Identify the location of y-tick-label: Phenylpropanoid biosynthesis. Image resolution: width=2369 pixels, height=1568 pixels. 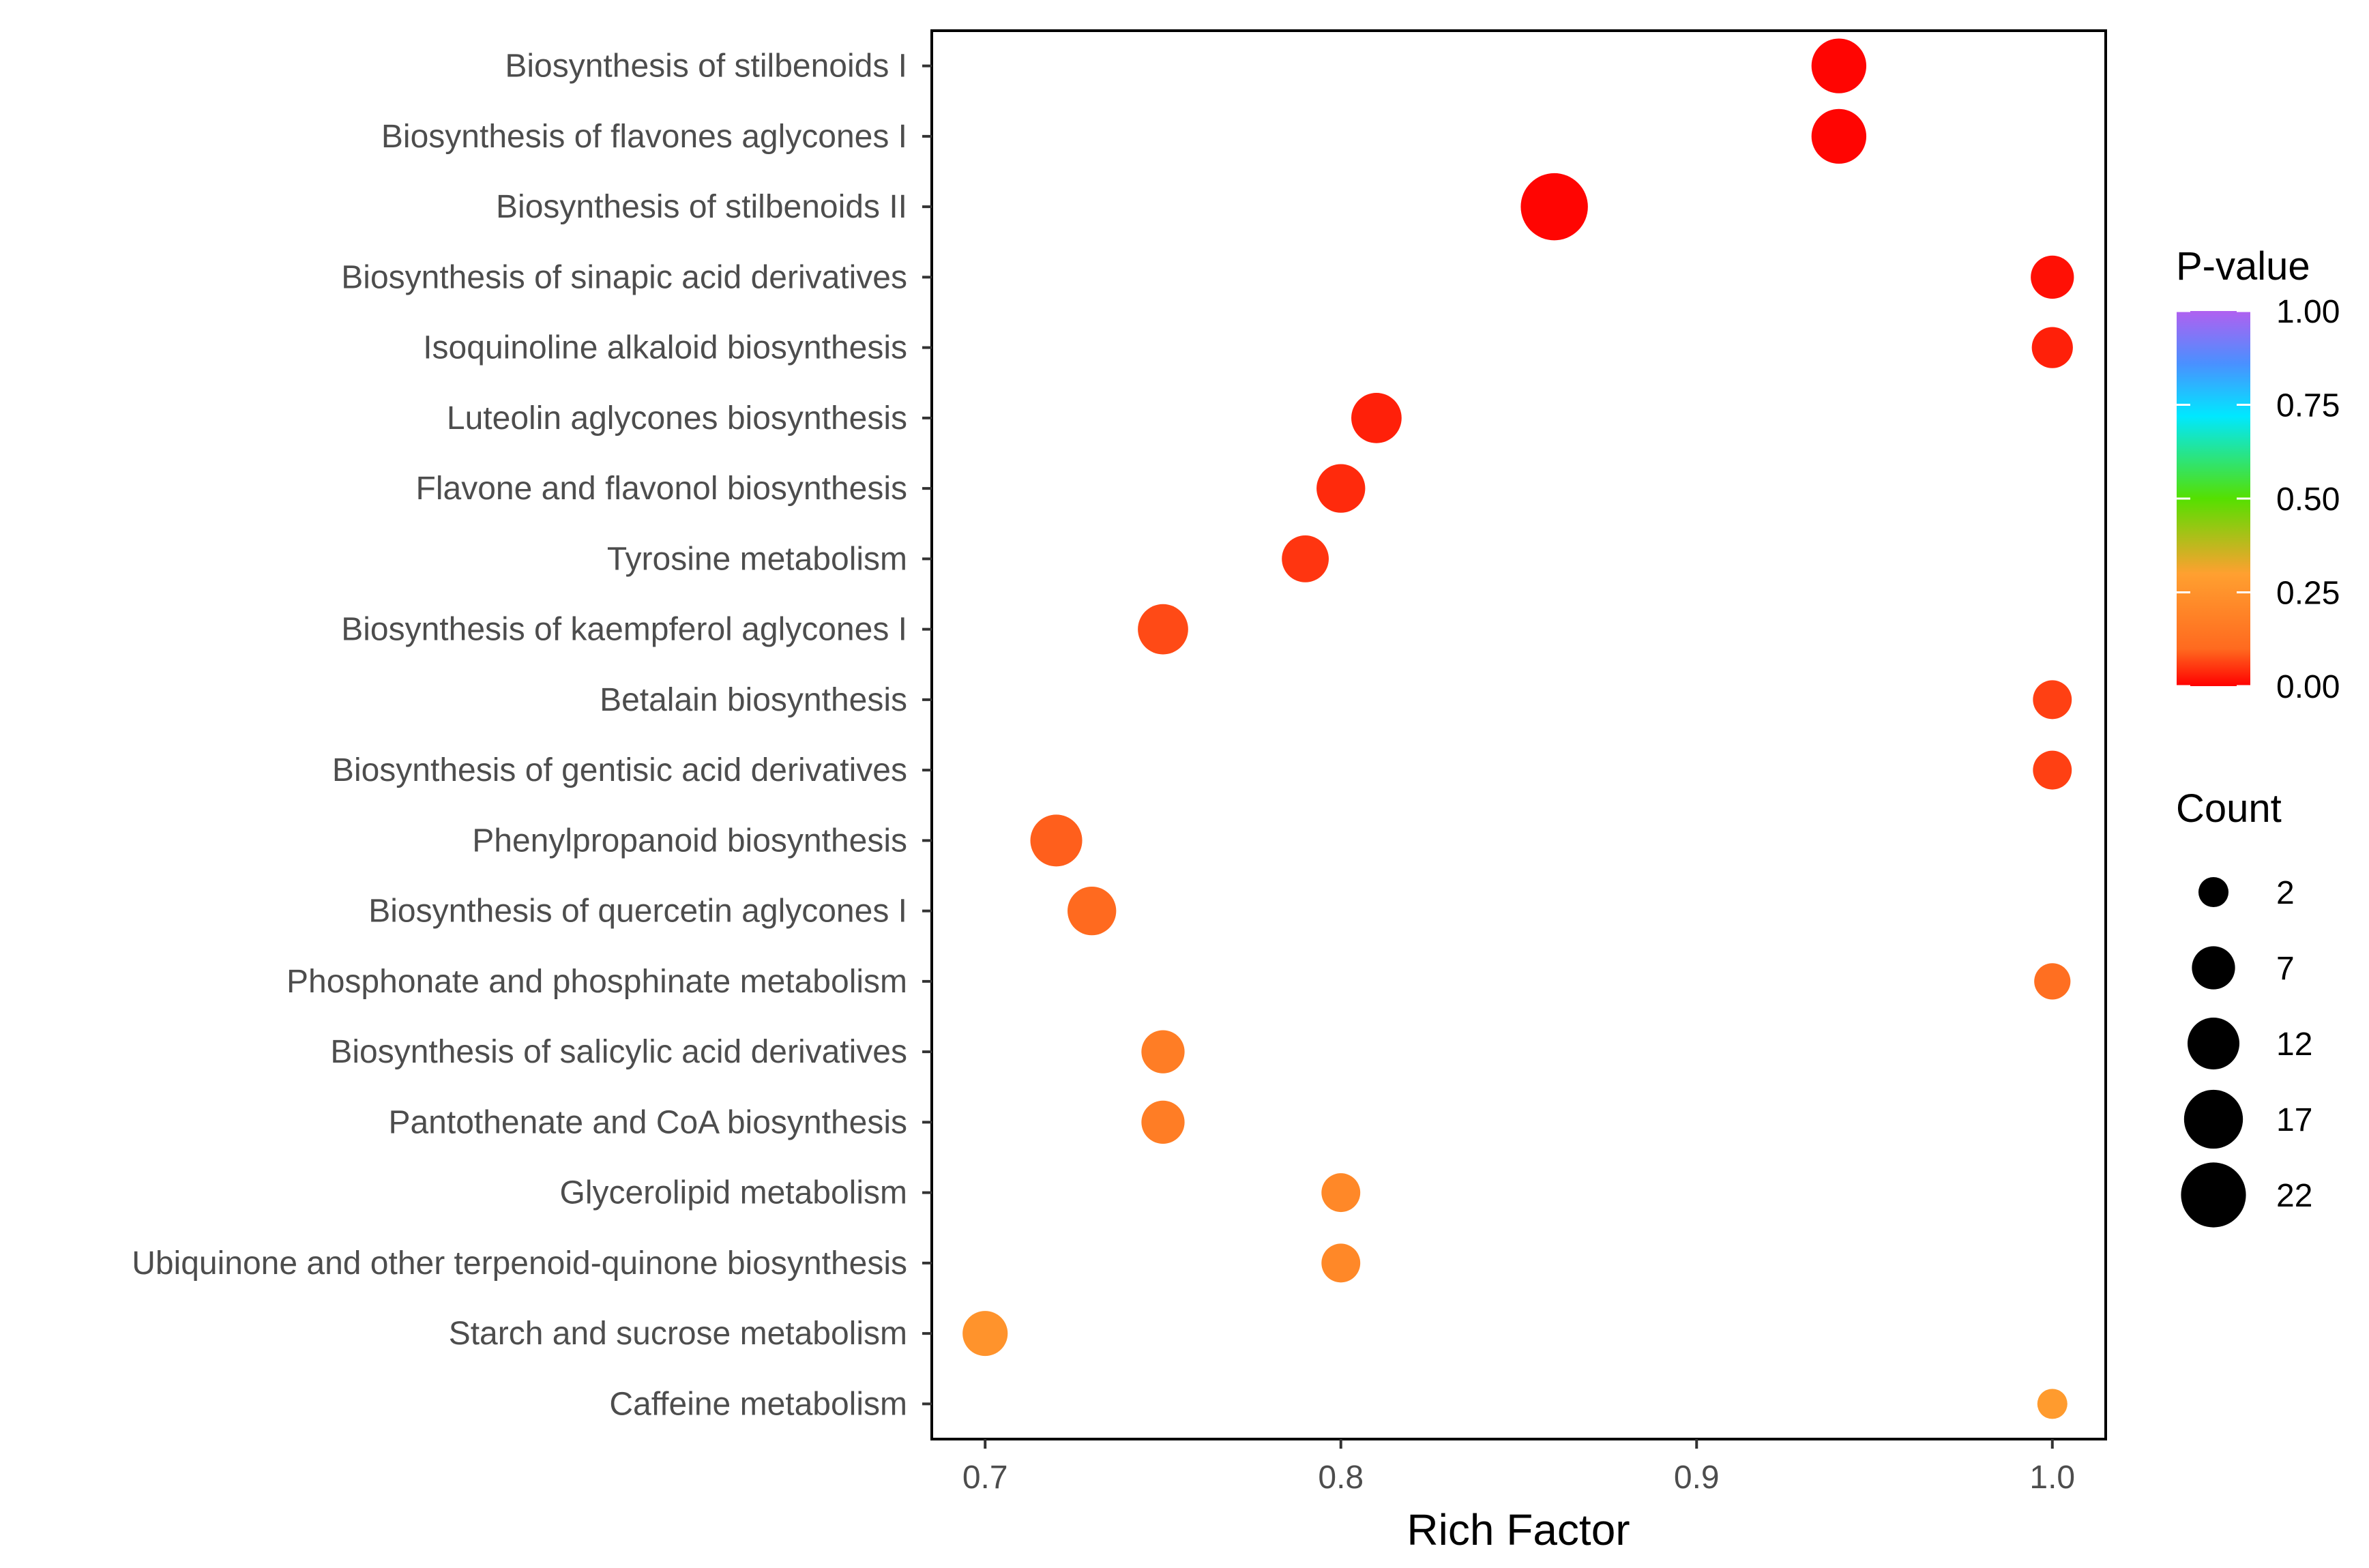
(690, 841).